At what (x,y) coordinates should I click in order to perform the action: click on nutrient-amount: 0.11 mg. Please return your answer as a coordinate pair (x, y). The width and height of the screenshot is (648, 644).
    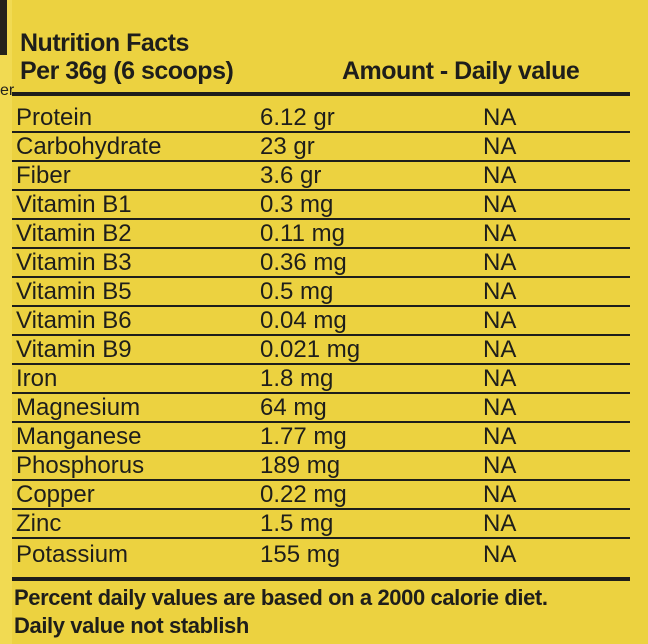
    Looking at the image, I should click on (302, 234).